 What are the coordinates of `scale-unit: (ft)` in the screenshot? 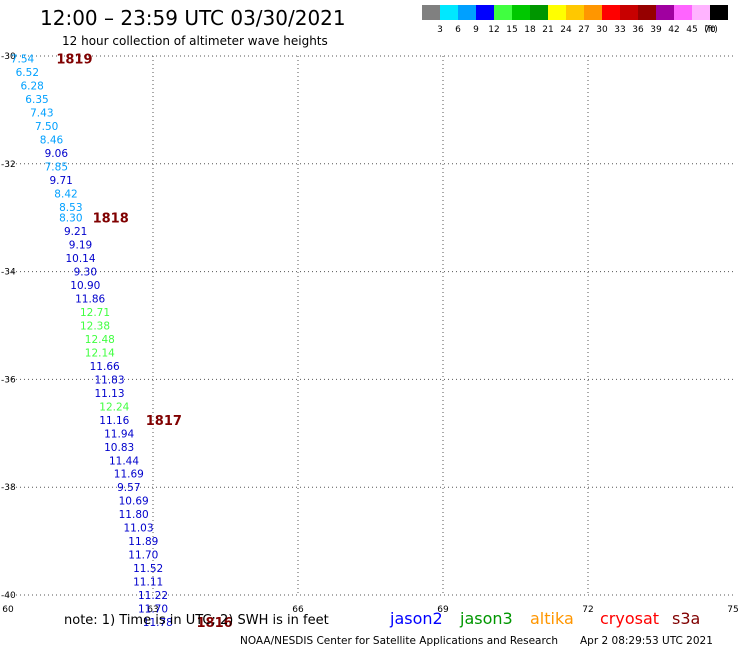 It's located at (711, 30).